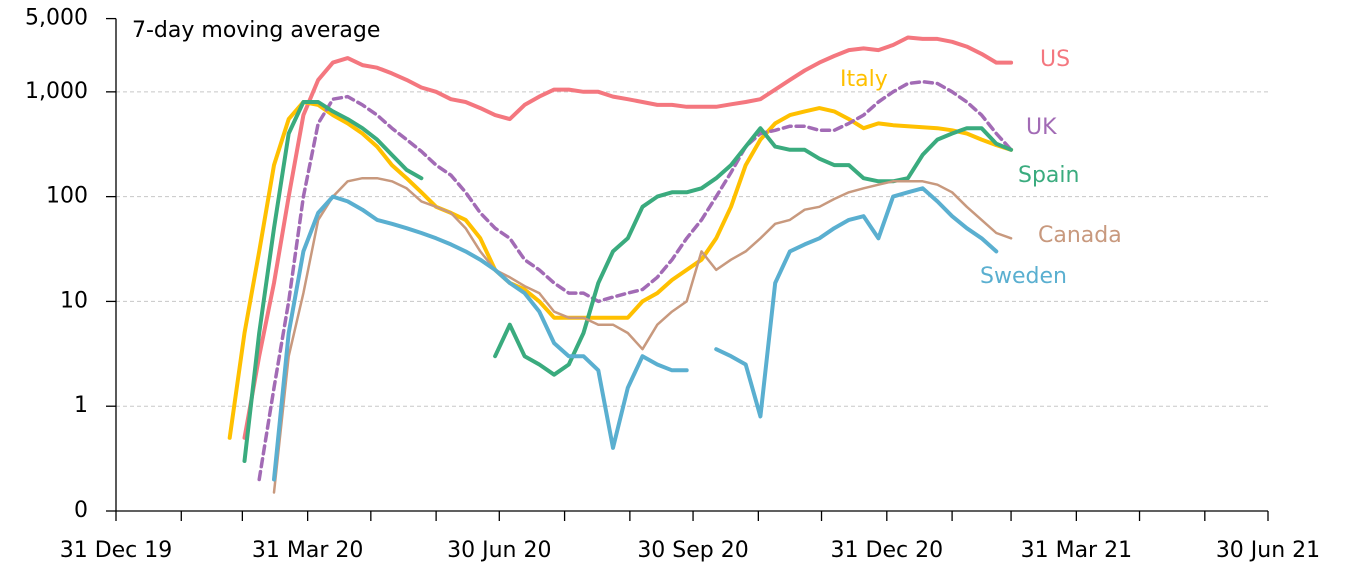  I want to click on series-label: US, so click(1055, 59).